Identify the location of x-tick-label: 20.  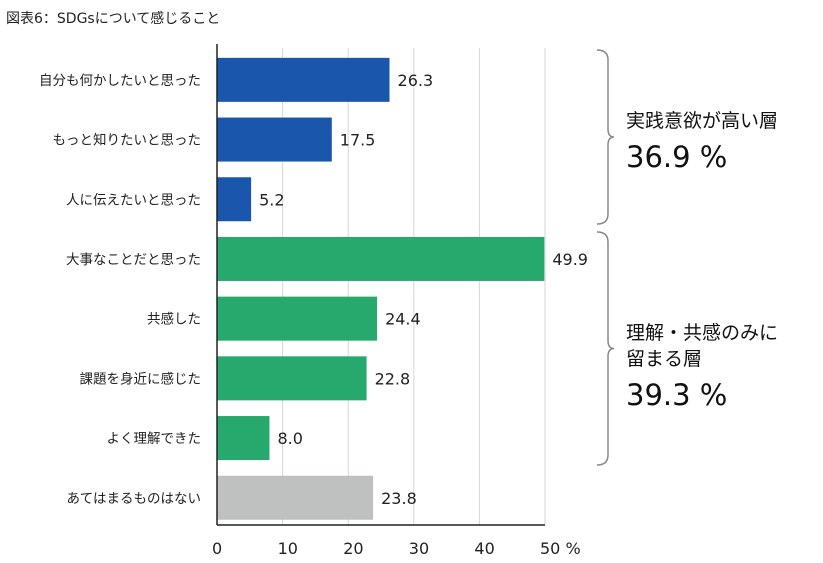
(353, 548).